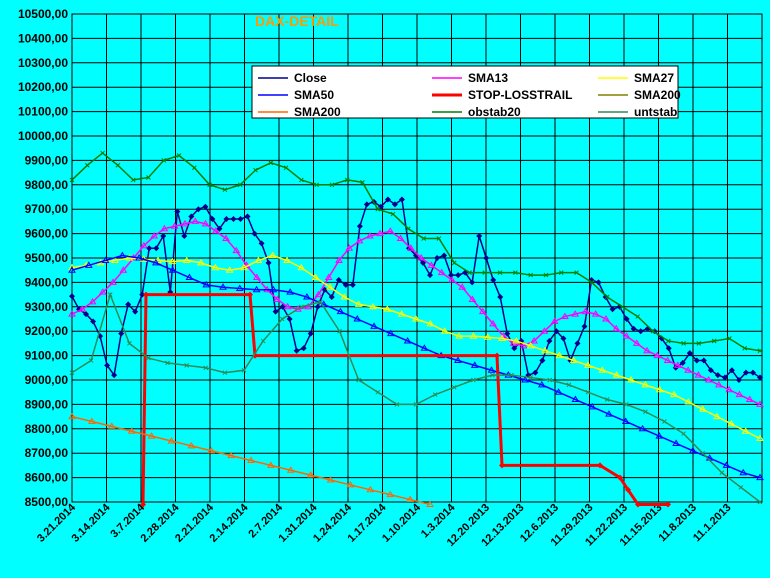 This screenshot has height=578, width=770. Describe the element at coordinates (47, 234) in the screenshot. I see `y-tick-label: 9600,00` at that location.